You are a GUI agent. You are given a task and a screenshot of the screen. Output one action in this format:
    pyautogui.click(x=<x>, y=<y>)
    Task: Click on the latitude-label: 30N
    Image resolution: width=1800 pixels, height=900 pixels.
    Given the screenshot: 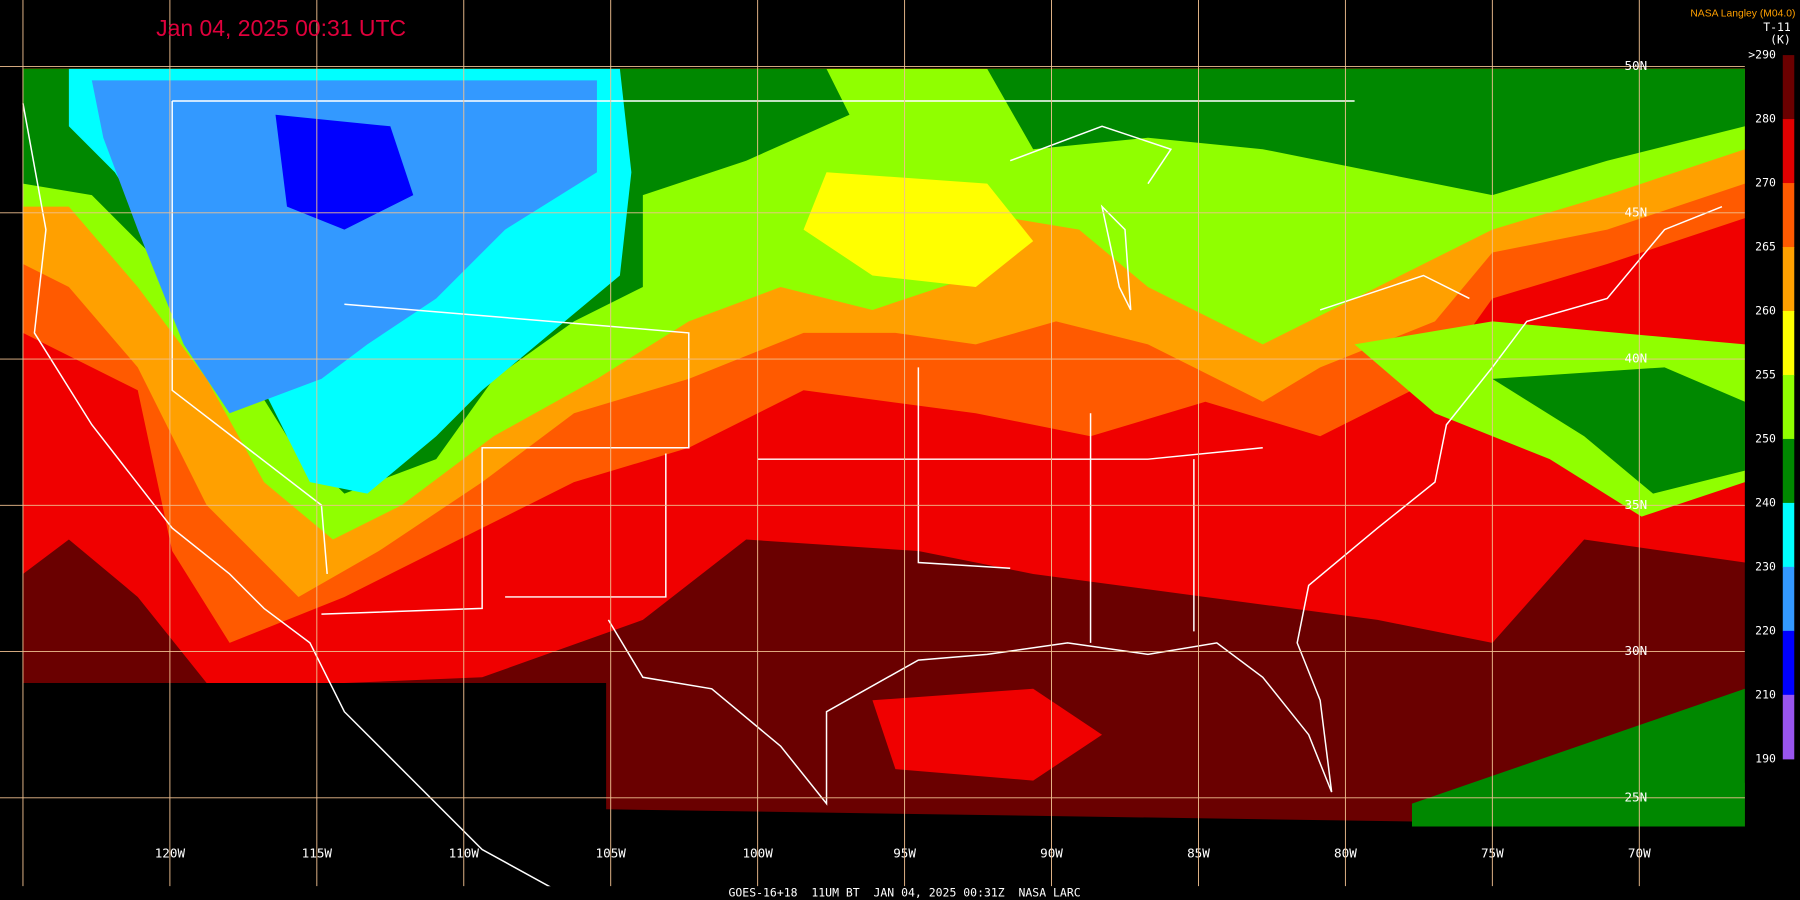 What is the action you would take?
    pyautogui.click(x=1635, y=650)
    